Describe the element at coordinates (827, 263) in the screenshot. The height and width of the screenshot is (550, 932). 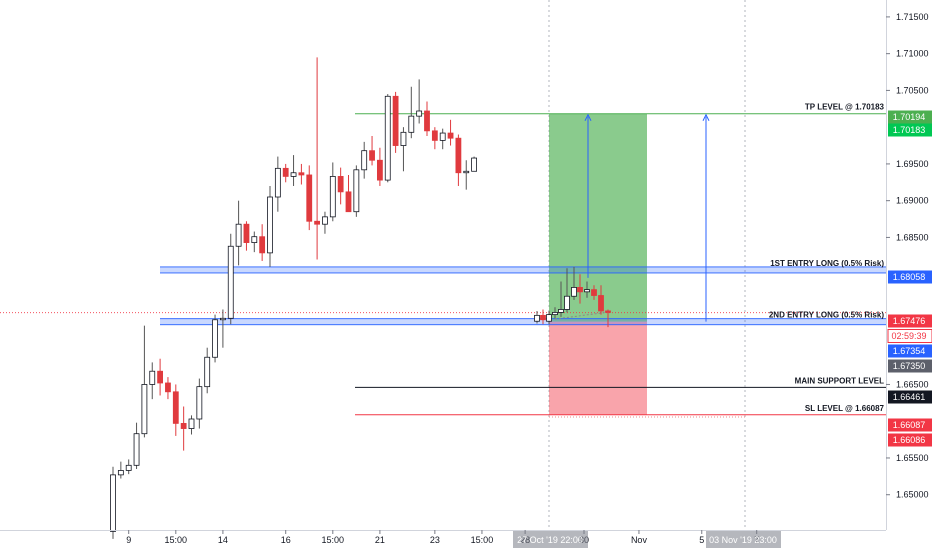
I see `level-label: 1ST ENTRY LONG (0.5% Risk)` at that location.